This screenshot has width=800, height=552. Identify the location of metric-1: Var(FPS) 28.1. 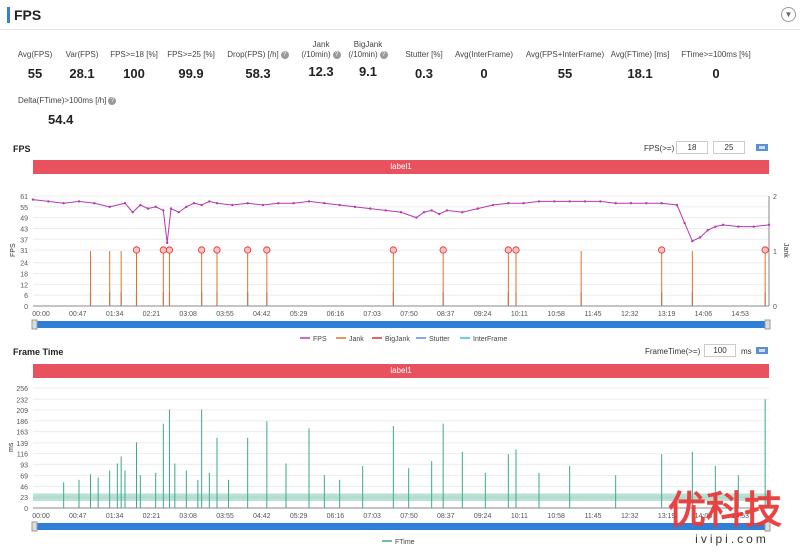
(82, 65).